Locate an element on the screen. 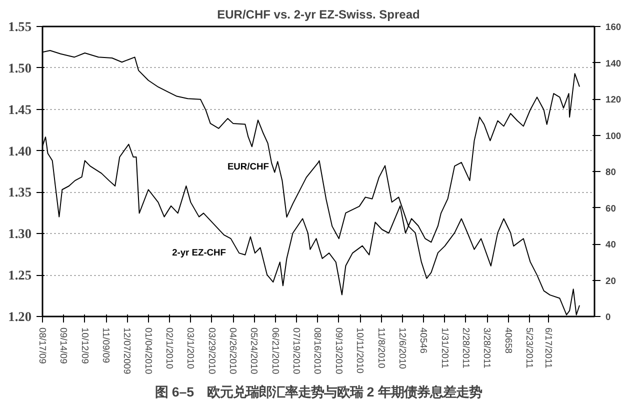  series-label: EUR/CHF is located at coordinates (248, 167).